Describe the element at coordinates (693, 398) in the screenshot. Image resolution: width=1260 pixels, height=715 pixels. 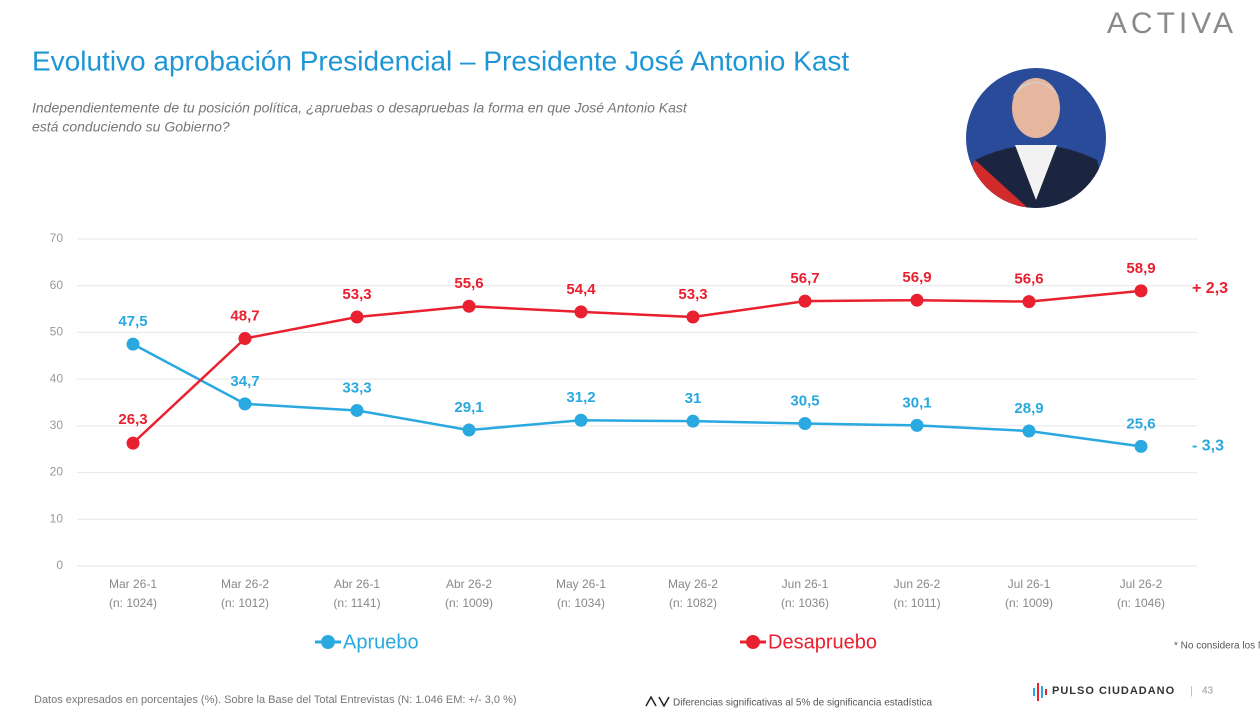
I see `data-label: 31` at that location.